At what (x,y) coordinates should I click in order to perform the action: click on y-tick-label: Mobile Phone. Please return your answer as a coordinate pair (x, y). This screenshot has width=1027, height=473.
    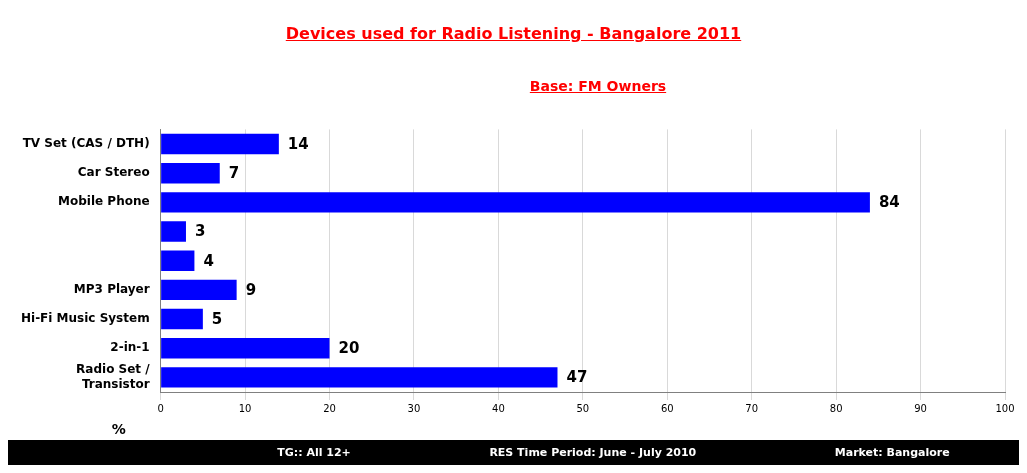
    Looking at the image, I should click on (104, 201).